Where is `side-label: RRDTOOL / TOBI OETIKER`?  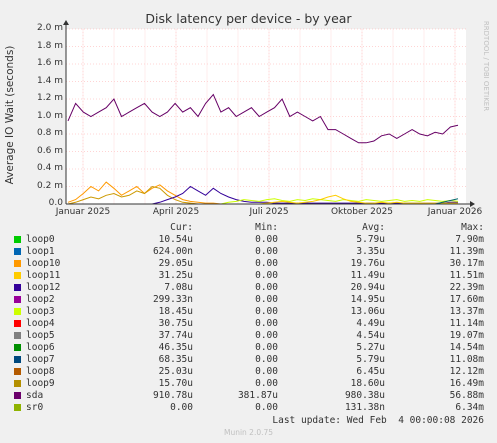 side-label: RRDTOOL / TOBI OETIKER is located at coordinates (486, 66).